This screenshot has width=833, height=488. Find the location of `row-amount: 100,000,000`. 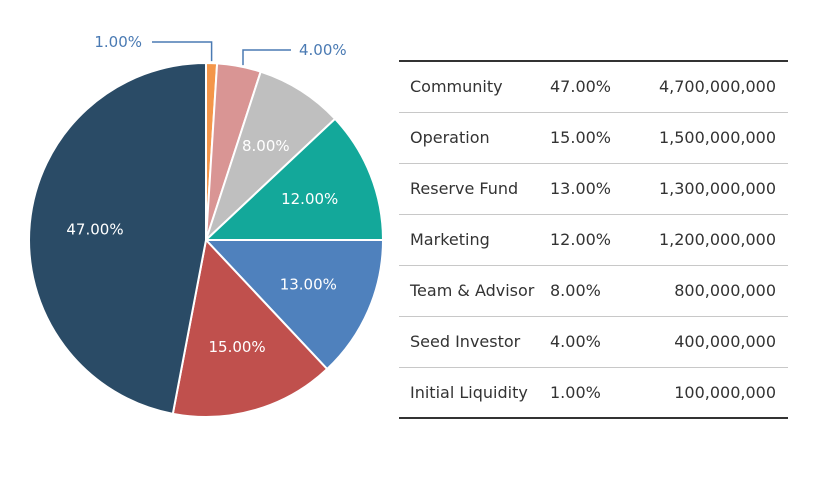

row-amount: 100,000,000 is located at coordinates (709, 392).